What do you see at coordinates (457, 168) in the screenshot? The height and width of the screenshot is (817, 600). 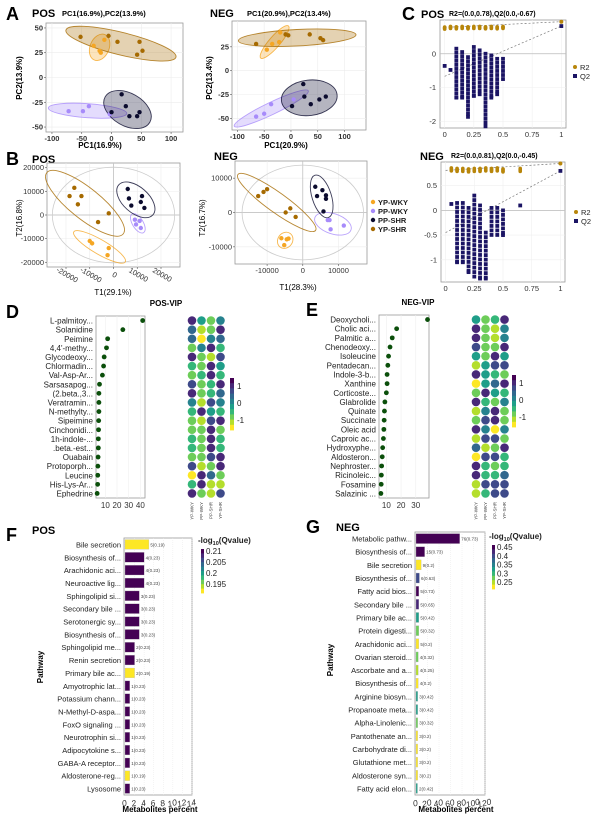 I see `r2-point` at bounding box center [457, 168].